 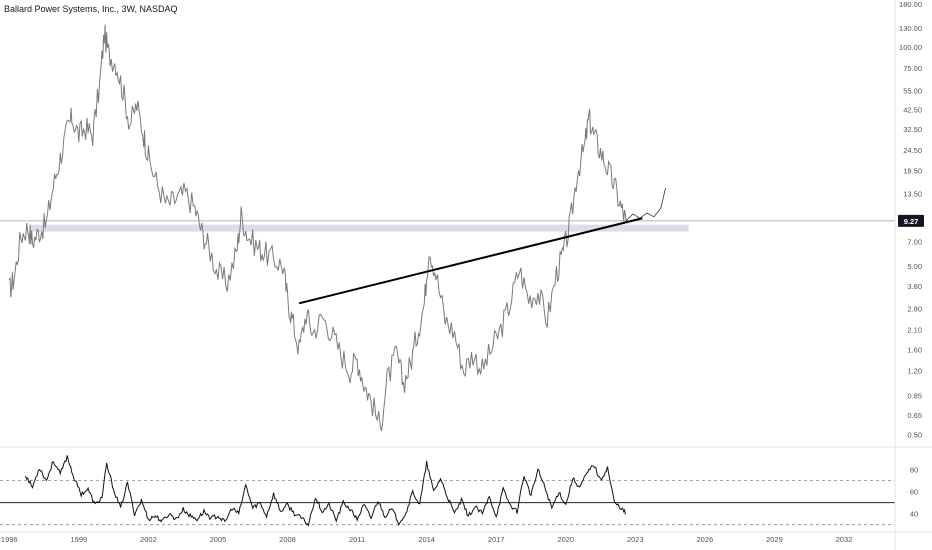 What do you see at coordinates (218, 539) in the screenshot?
I see `time-tick-label: 2005` at bounding box center [218, 539].